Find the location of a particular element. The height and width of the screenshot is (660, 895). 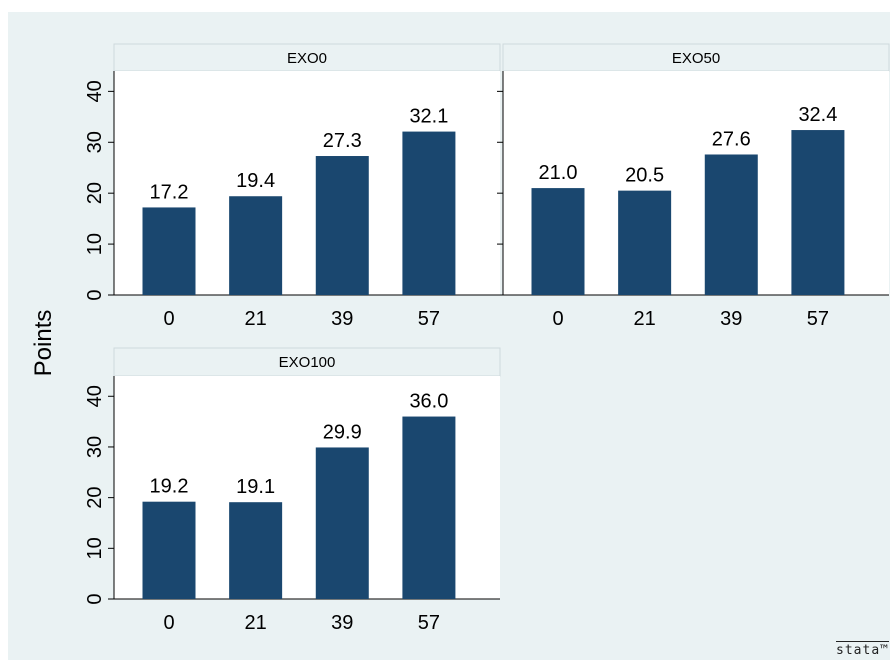

panel-exo0-xtick-label-57: 57 is located at coordinates (429, 319).